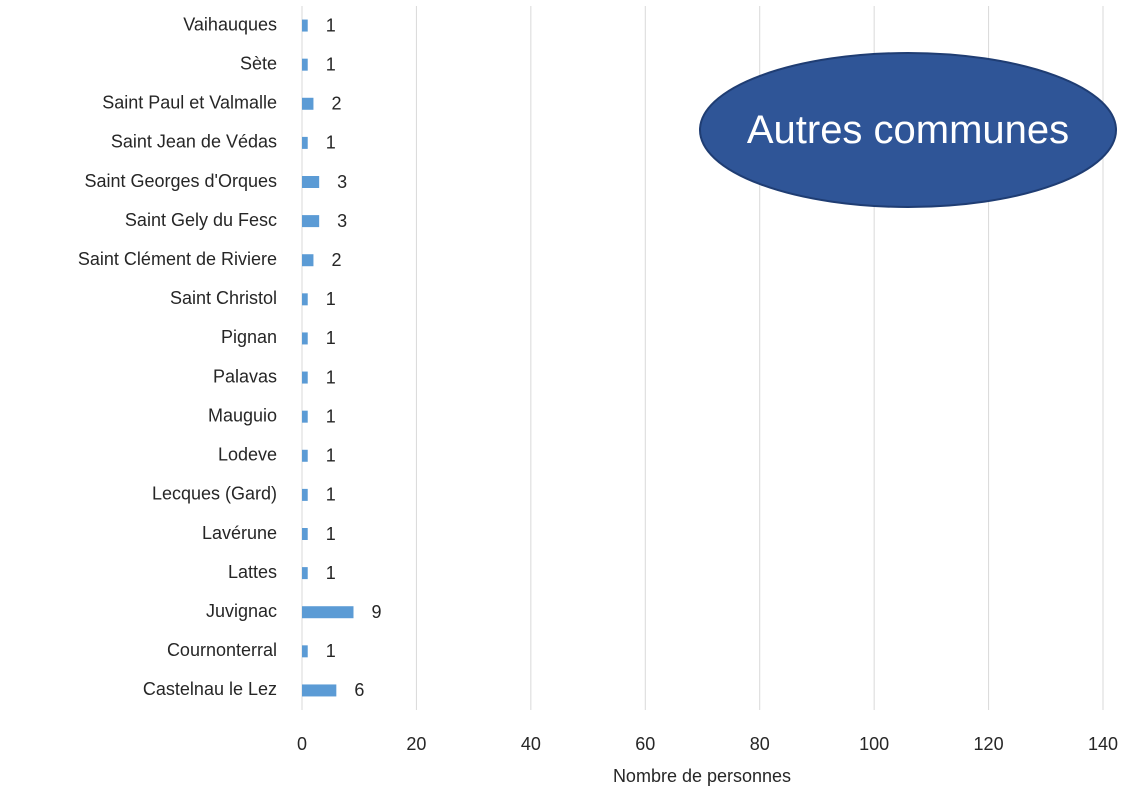 The height and width of the screenshot is (791, 1124). What do you see at coordinates (645, 744) in the screenshot?
I see `x-tick-label: 60` at bounding box center [645, 744].